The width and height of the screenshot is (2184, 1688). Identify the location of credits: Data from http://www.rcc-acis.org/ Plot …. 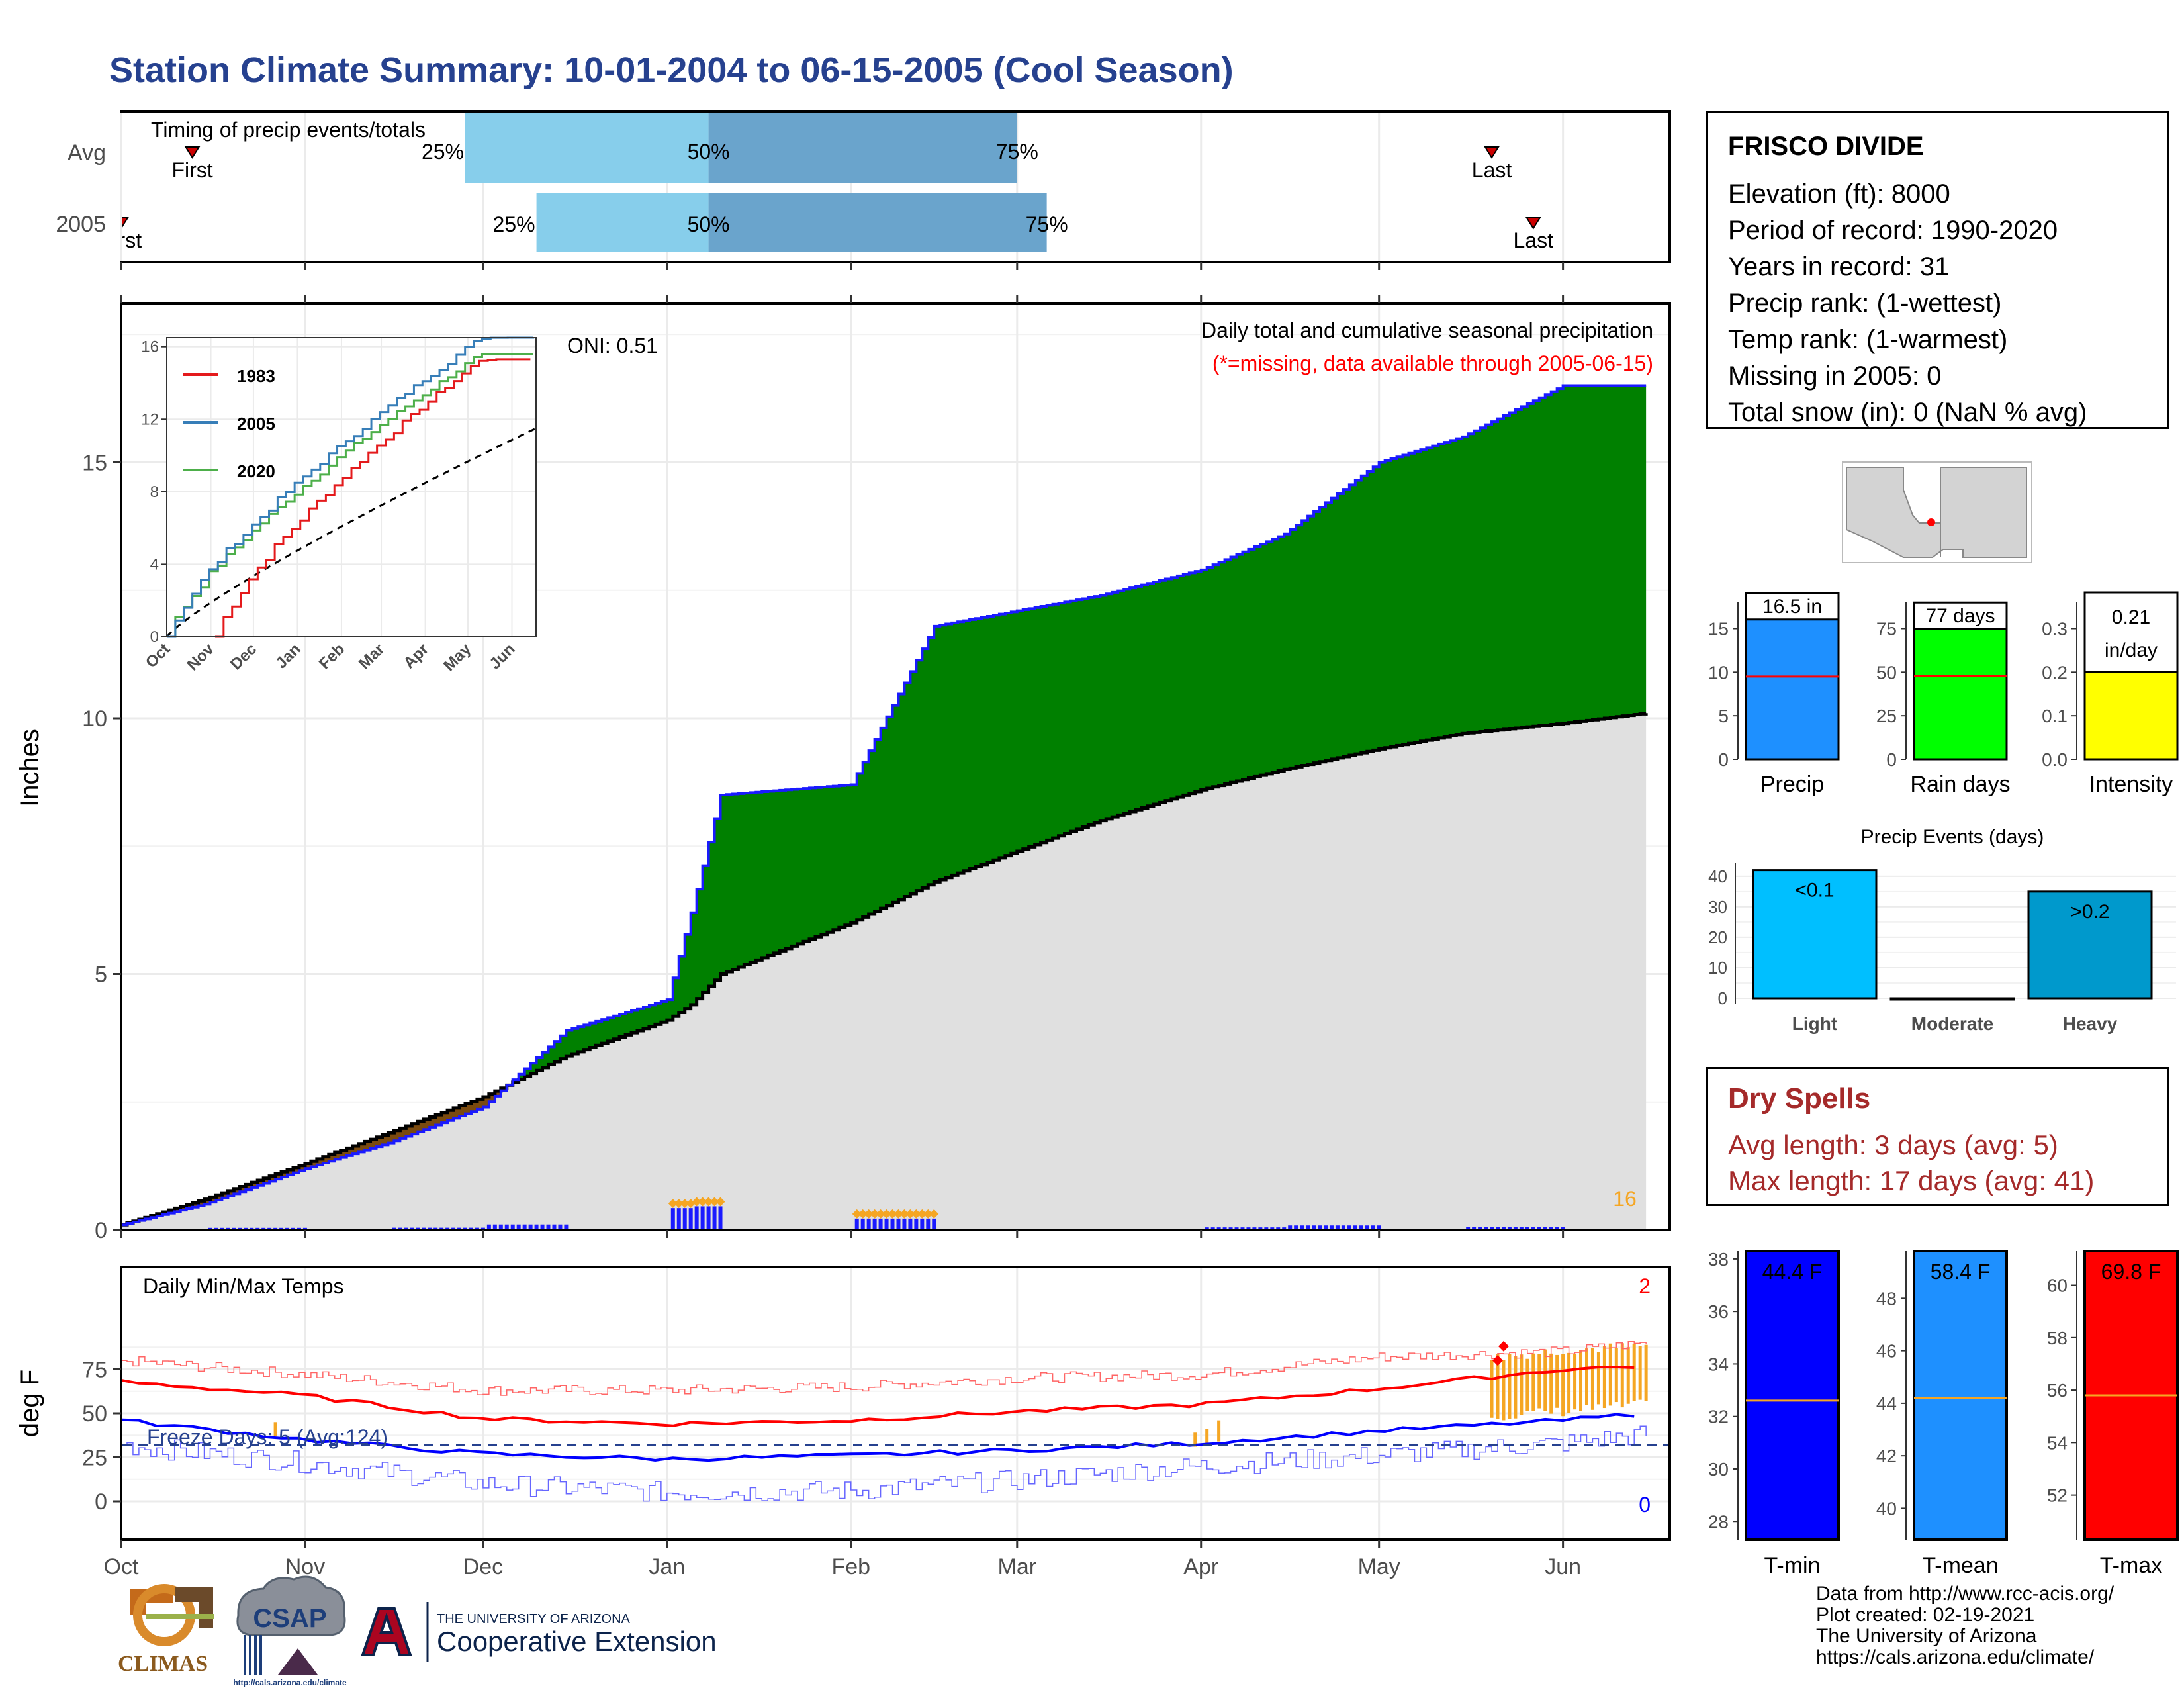
(1965, 1625).